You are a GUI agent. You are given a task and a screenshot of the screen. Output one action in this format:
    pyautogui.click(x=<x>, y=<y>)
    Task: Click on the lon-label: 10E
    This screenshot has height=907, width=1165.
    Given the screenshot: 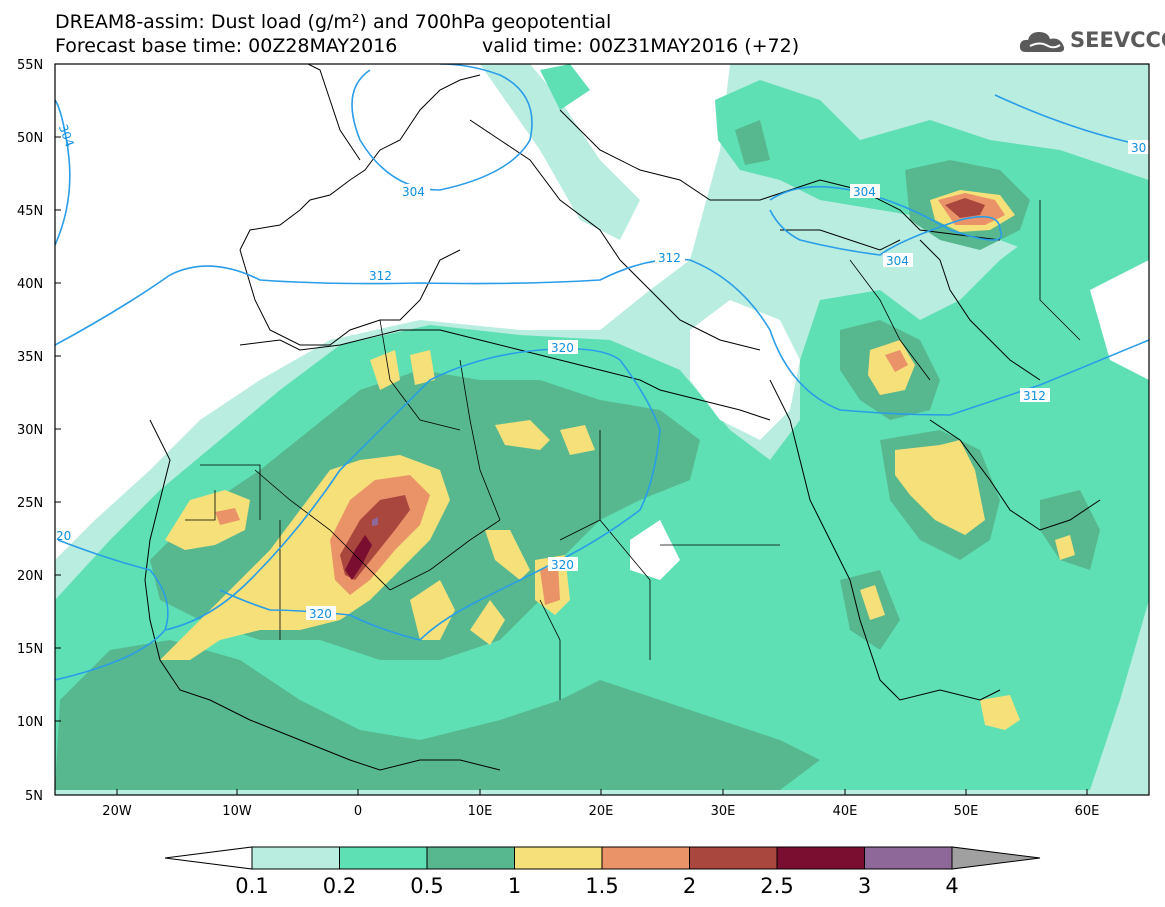 What is the action you would take?
    pyautogui.click(x=480, y=811)
    